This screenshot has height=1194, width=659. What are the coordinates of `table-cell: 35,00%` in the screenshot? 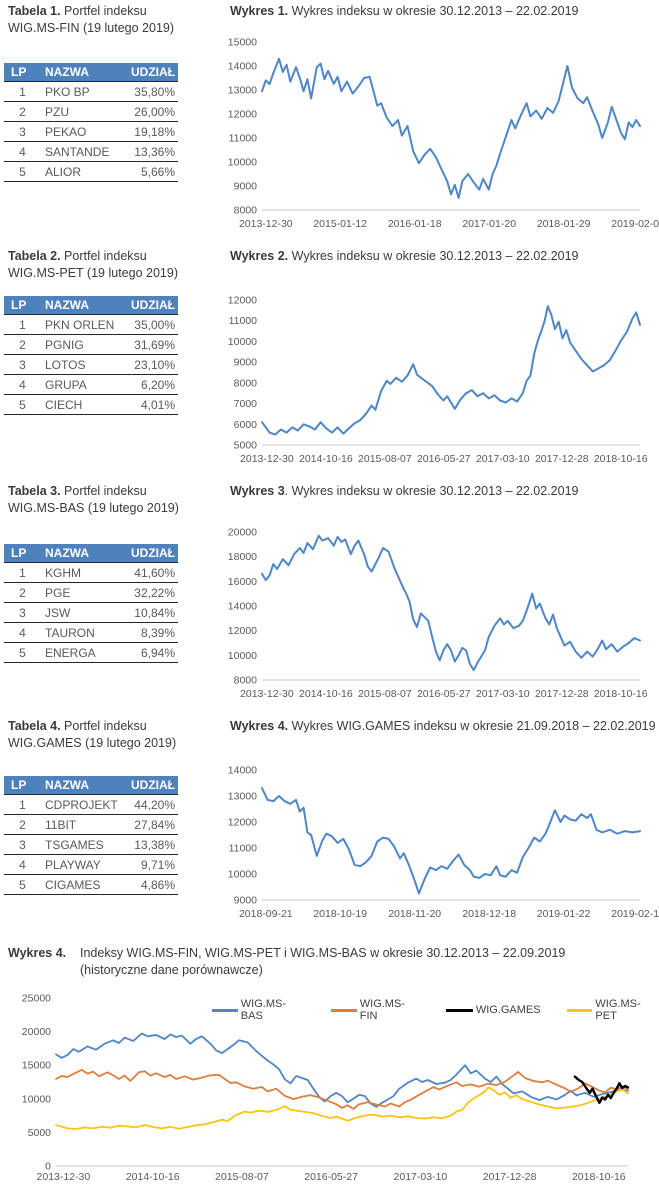 It's located at (150, 324).